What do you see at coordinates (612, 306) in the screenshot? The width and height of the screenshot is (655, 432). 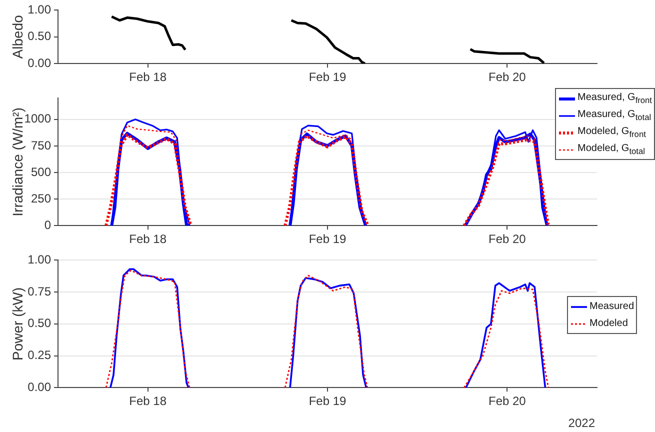 I see `legend-label: Measured` at bounding box center [612, 306].